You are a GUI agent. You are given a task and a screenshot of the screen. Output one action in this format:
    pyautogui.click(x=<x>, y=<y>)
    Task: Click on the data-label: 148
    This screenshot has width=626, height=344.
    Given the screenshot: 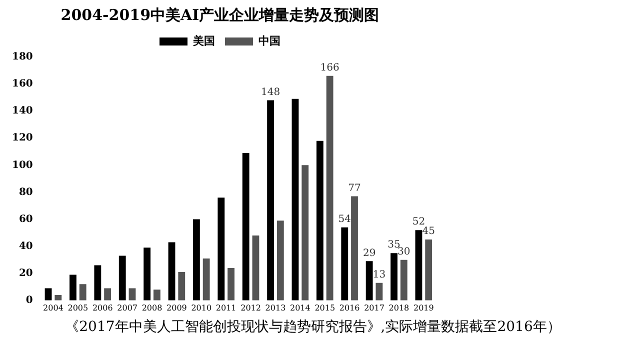 What is the action you would take?
    pyautogui.click(x=270, y=92)
    